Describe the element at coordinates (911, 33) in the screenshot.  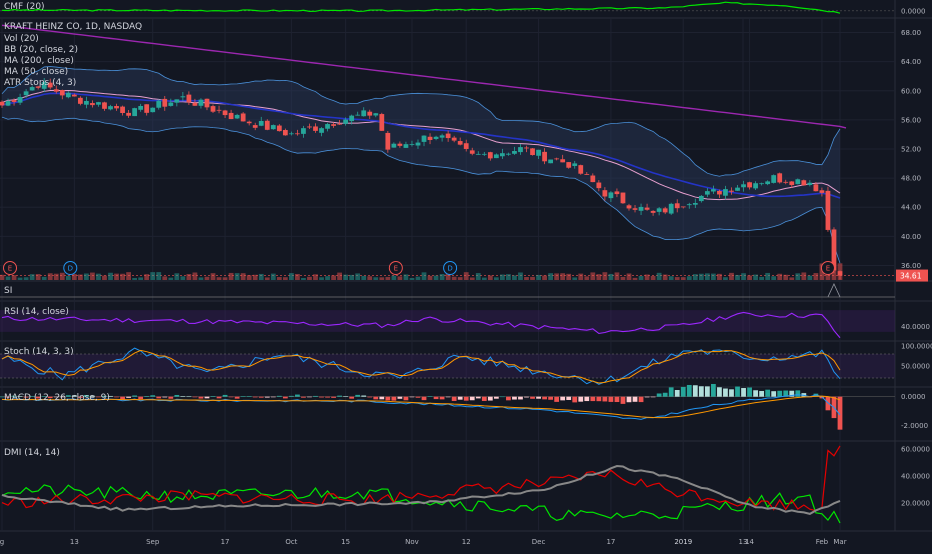
I see `price-tick-label: 68.00` at that location.